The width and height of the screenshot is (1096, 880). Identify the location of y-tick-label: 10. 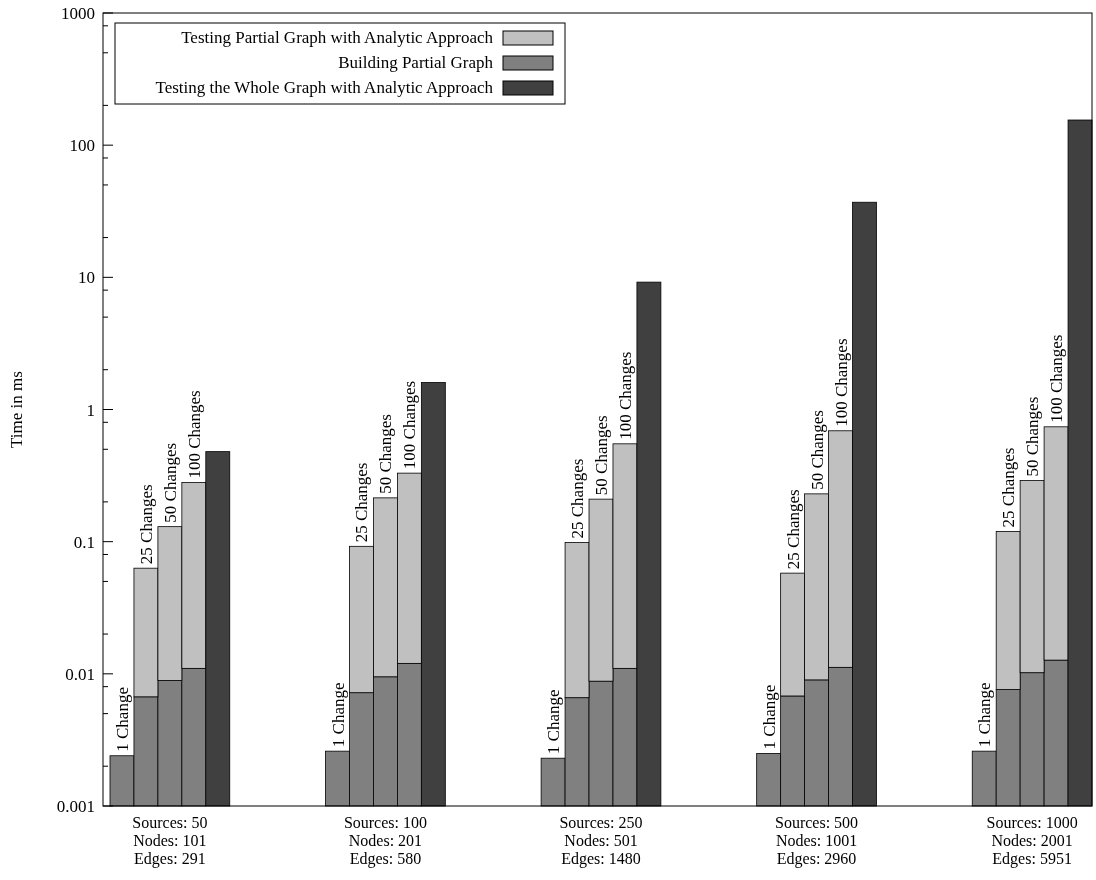
(86, 278).